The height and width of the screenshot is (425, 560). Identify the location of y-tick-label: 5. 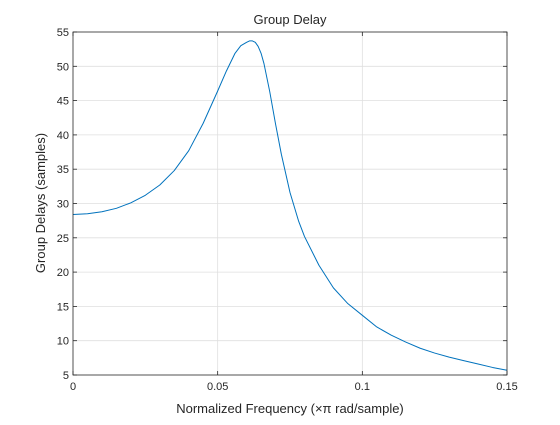
(66, 376).